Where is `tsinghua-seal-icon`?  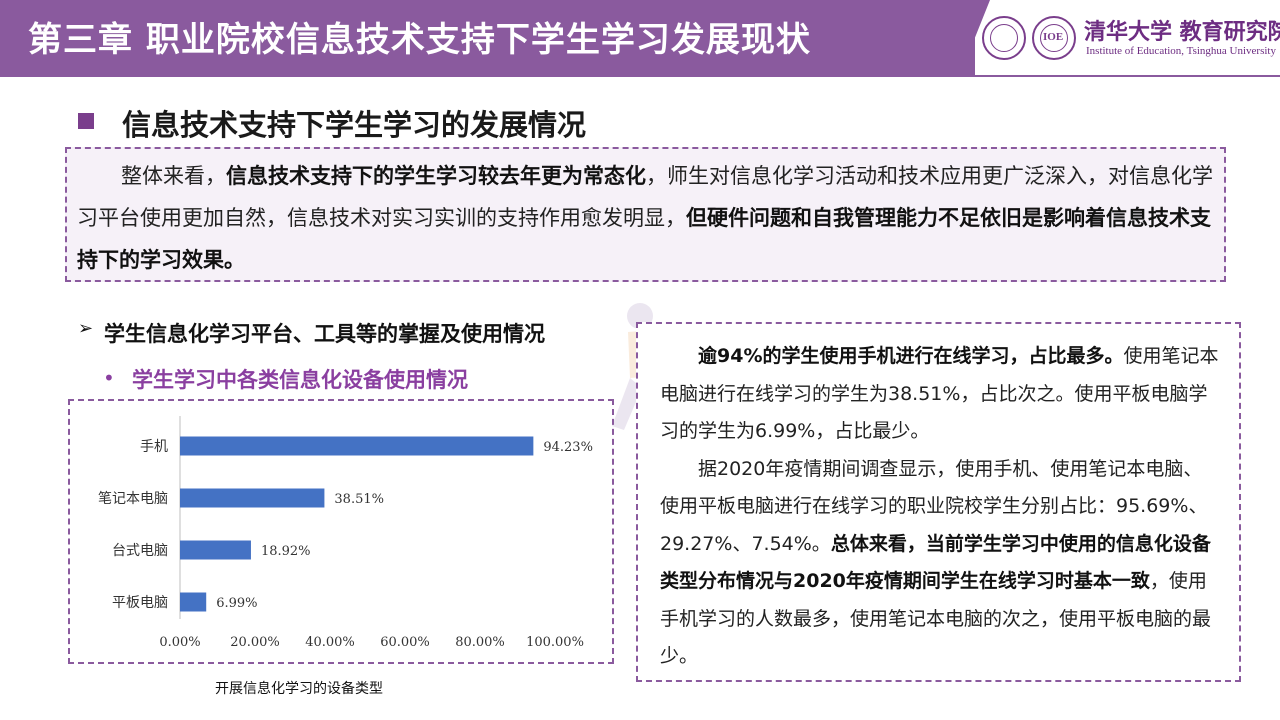
tsinghua-seal-icon is located at coordinates (1004, 38).